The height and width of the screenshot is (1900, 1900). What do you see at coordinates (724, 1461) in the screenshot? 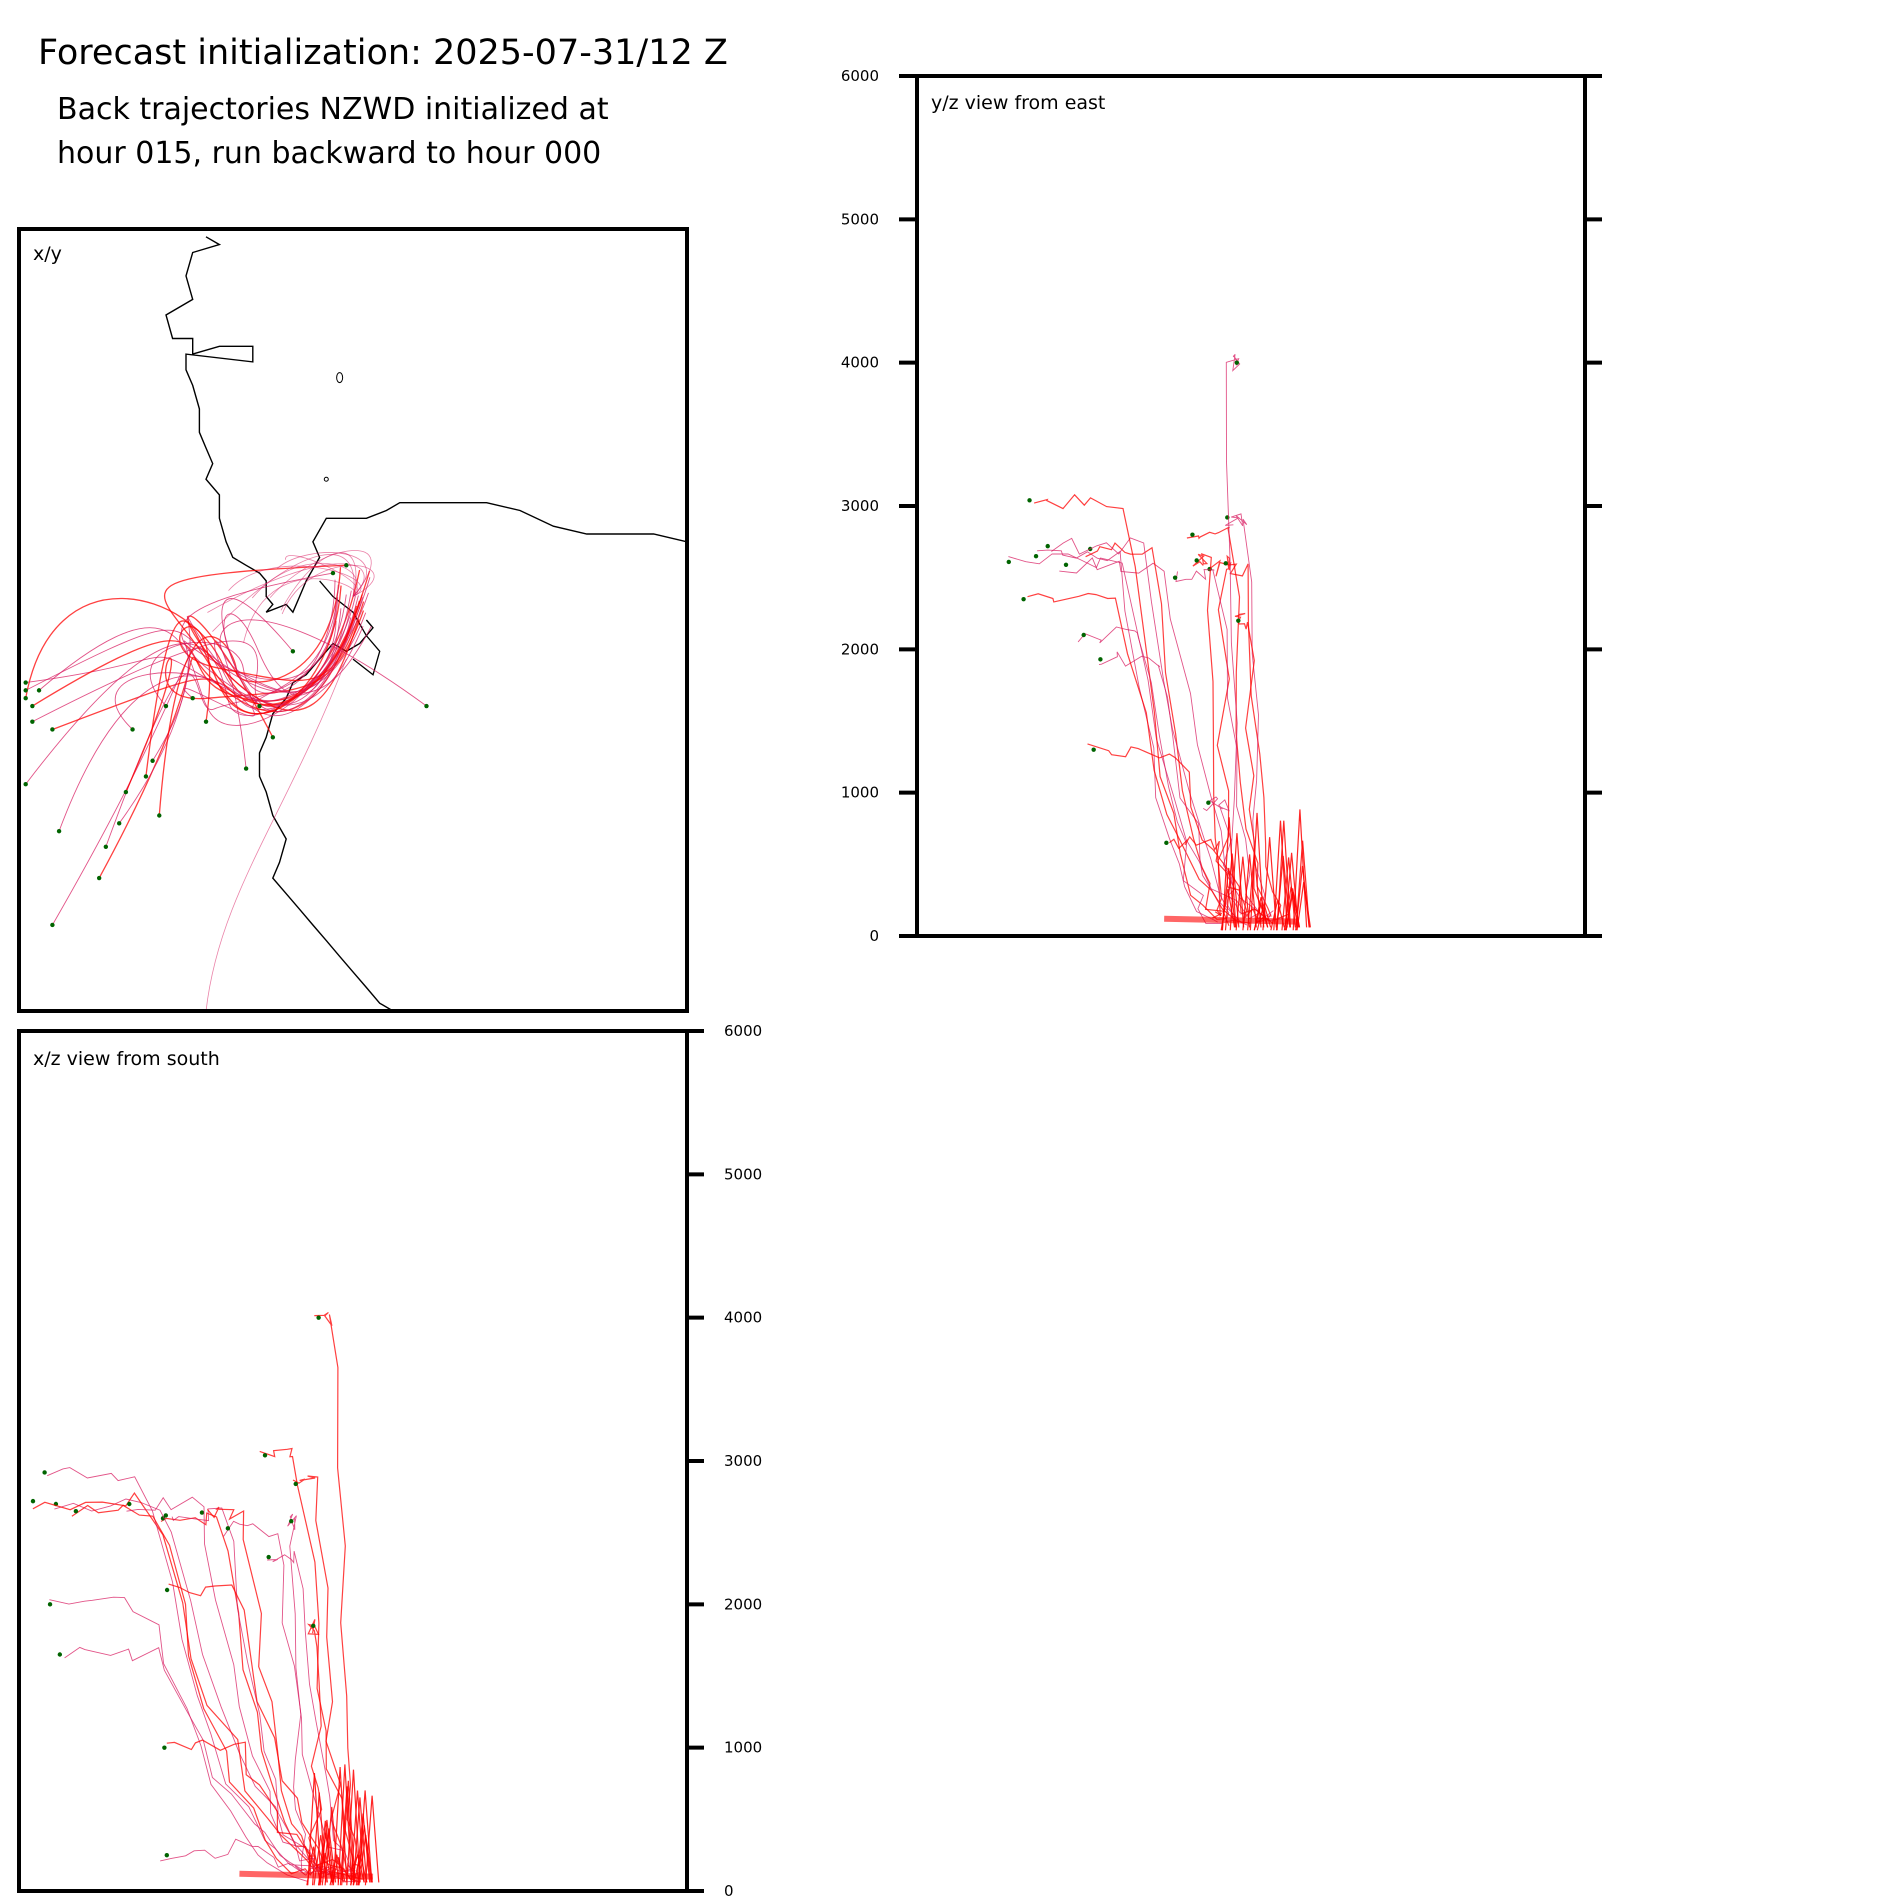
I see `xz-axis: 0 1000 2000 3000 4000 5000 6000` at bounding box center [724, 1461].